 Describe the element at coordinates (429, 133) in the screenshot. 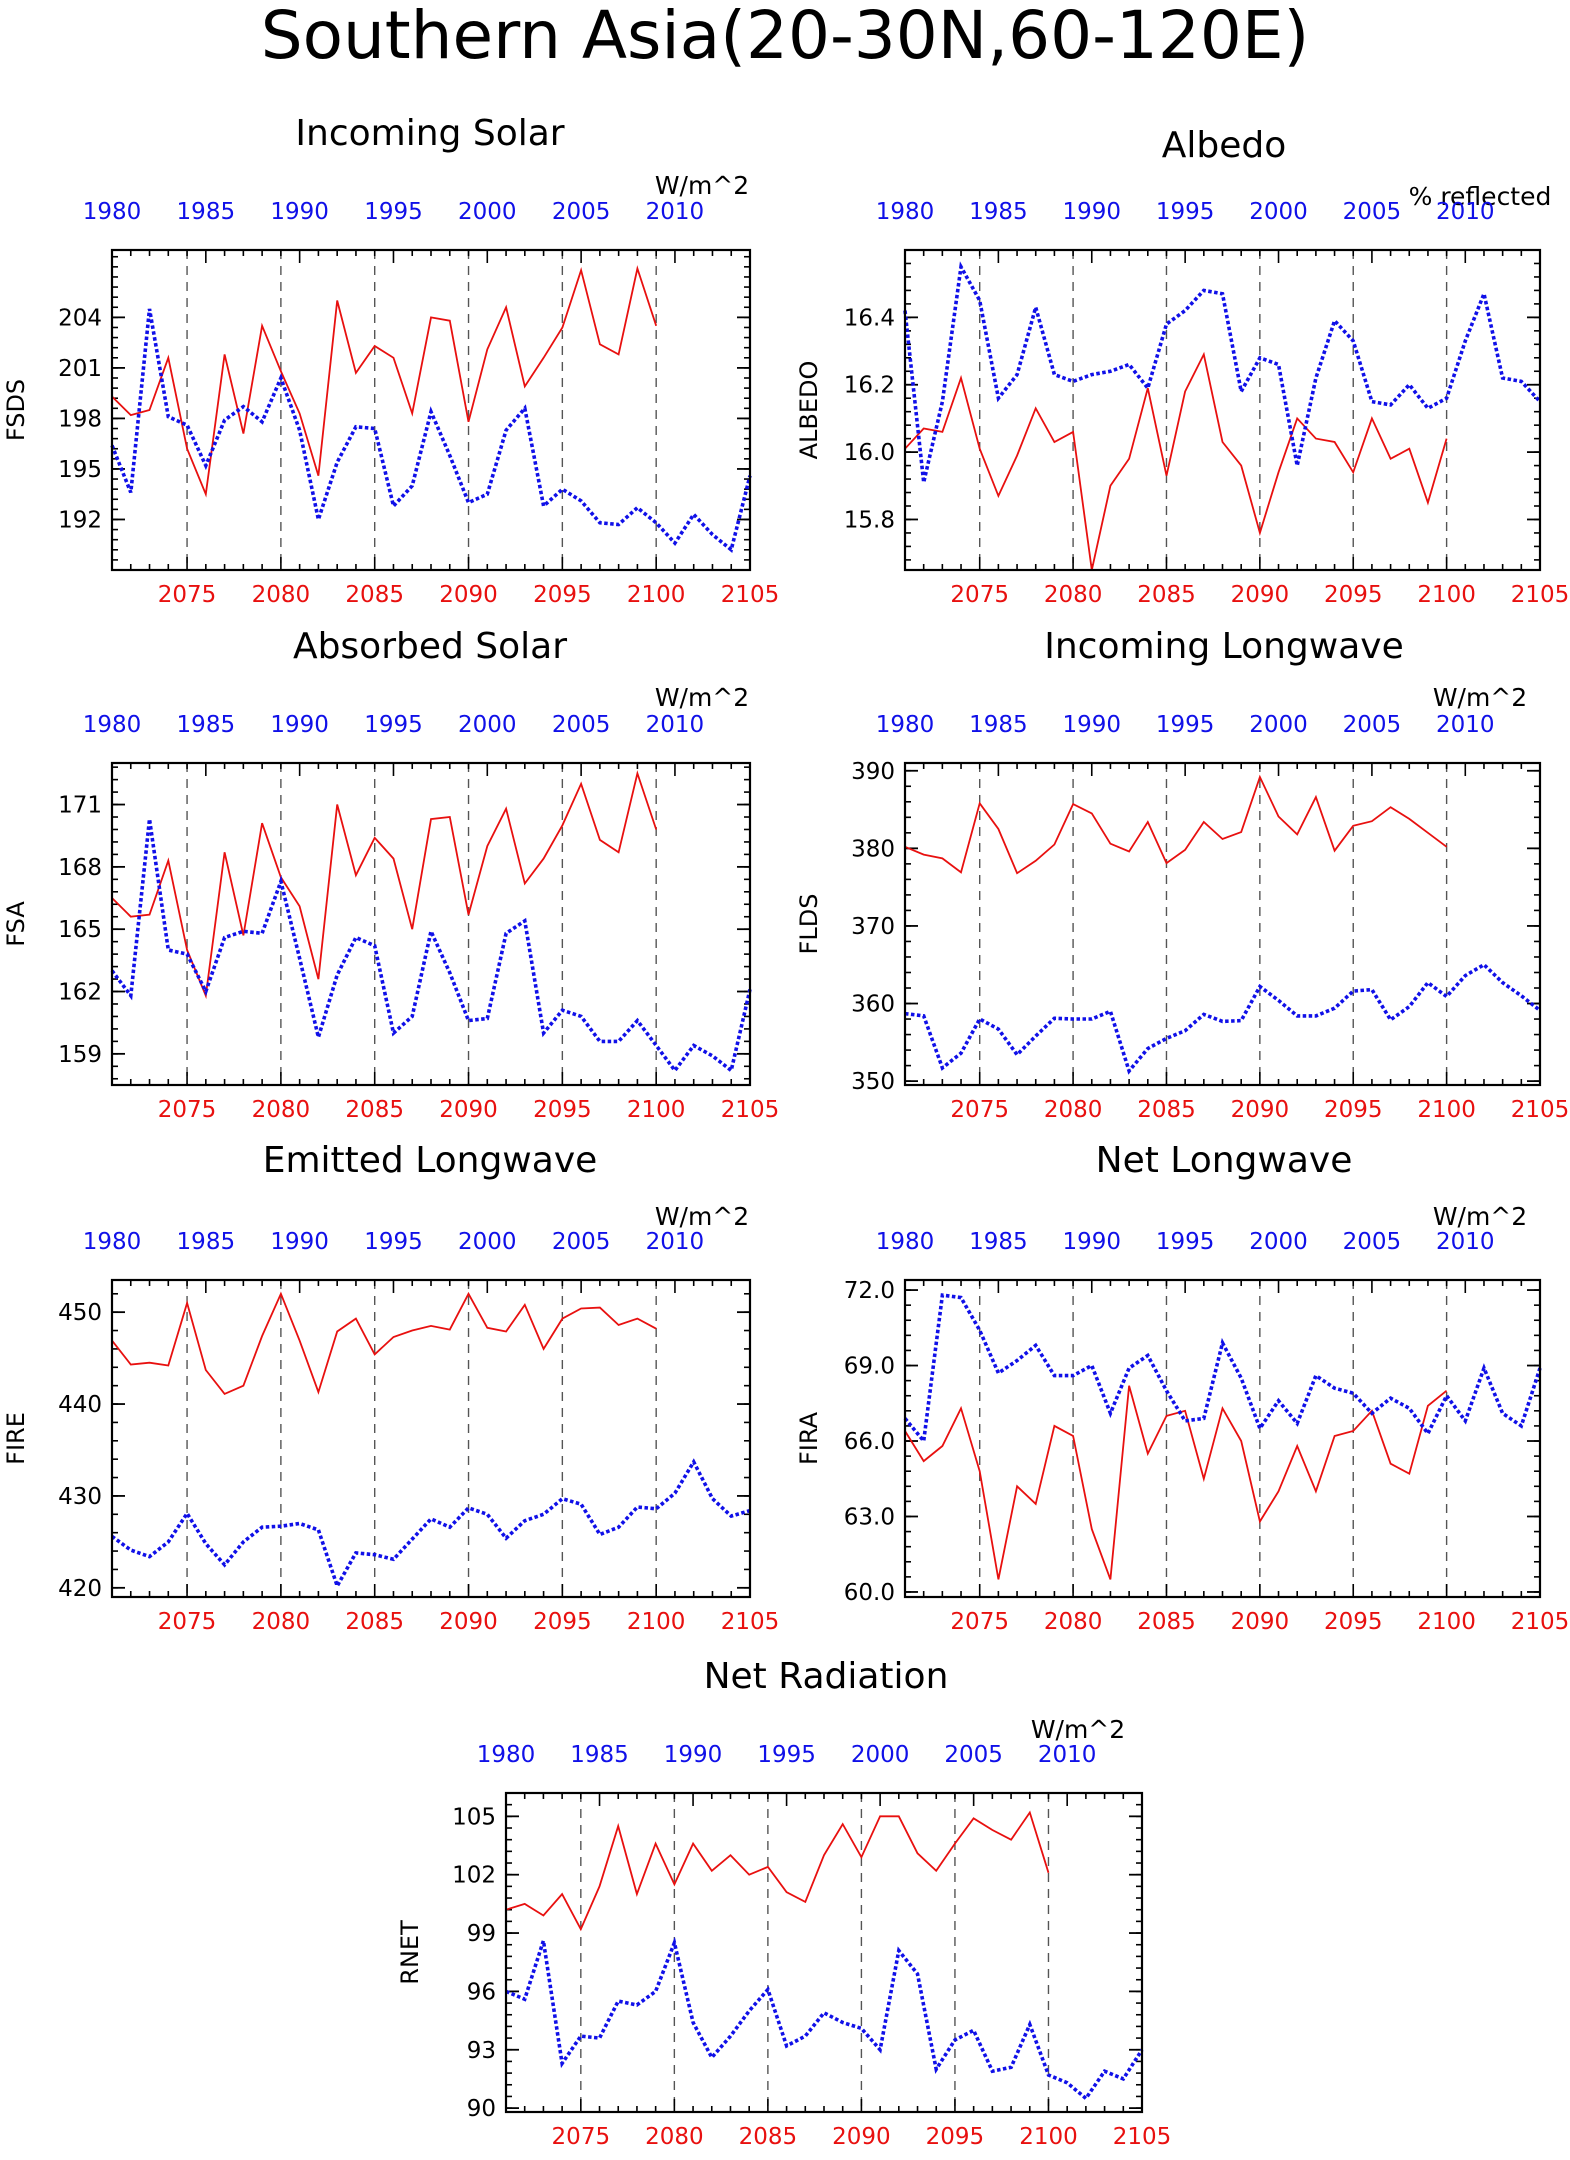

I see `panel-title: Incoming Solar` at that location.